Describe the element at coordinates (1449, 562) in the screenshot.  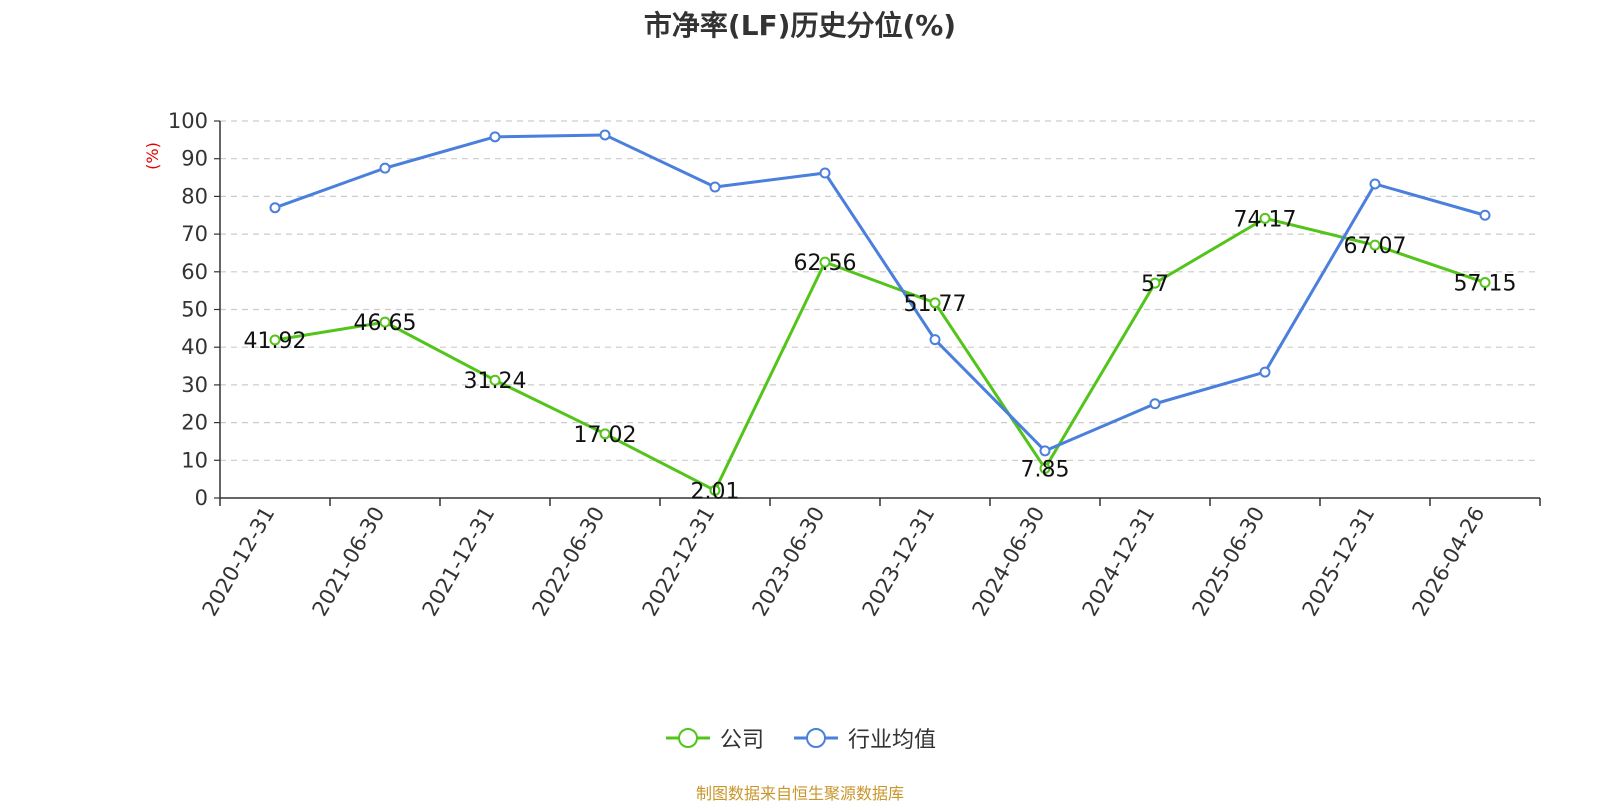
I see `x-tick-label: 2026-04-26` at that location.